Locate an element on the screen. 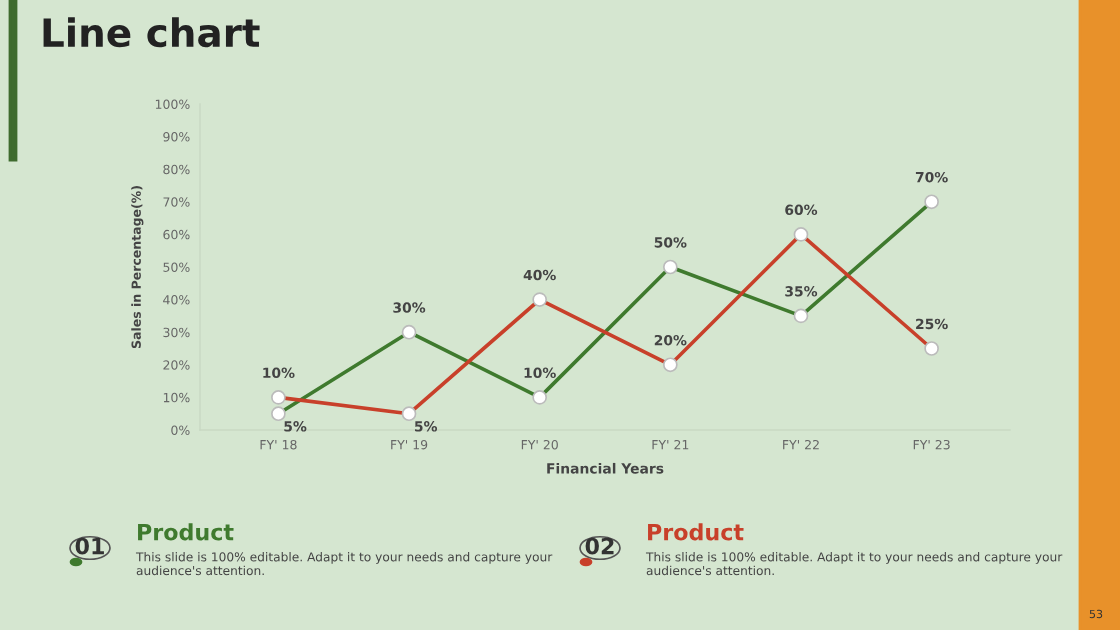  text: 01 is located at coordinates (89, 546).